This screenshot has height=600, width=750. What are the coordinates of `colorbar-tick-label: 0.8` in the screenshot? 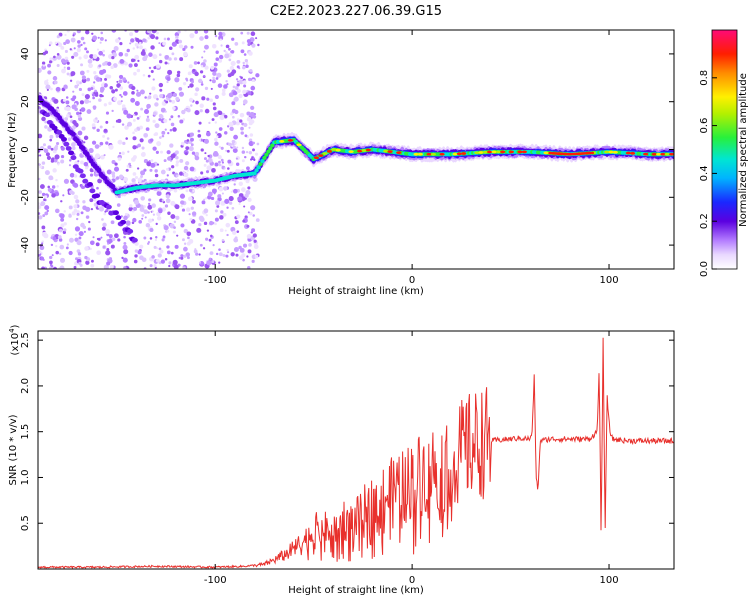 It's located at (704, 78).